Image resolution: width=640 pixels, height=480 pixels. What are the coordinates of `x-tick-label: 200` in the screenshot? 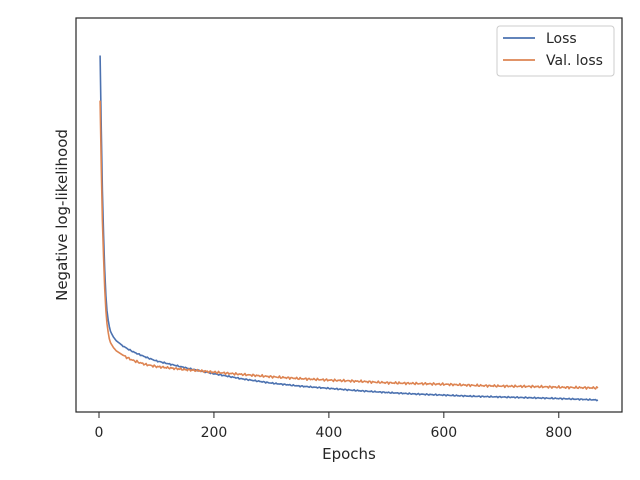 It's located at (214, 433).